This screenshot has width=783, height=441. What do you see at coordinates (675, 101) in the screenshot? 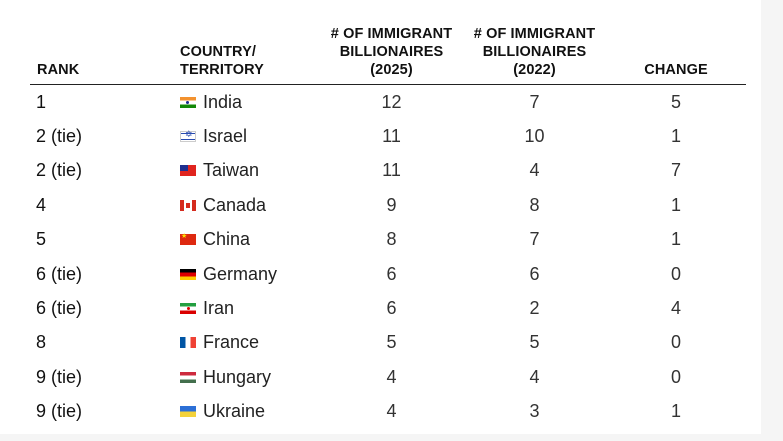
I see `change-cell: 5` at bounding box center [675, 101].